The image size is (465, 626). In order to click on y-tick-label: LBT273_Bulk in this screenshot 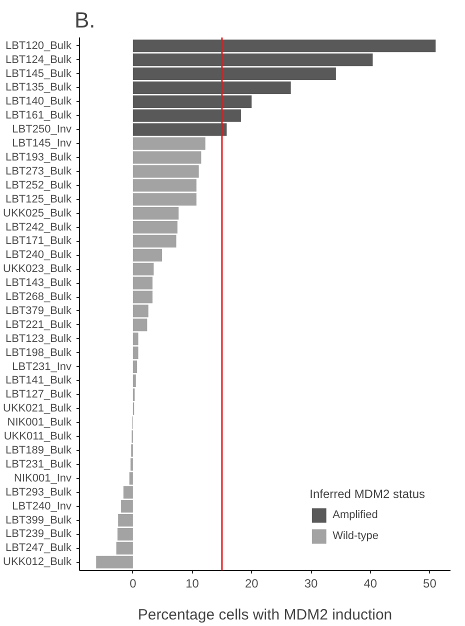, I will do `click(38, 171)`.